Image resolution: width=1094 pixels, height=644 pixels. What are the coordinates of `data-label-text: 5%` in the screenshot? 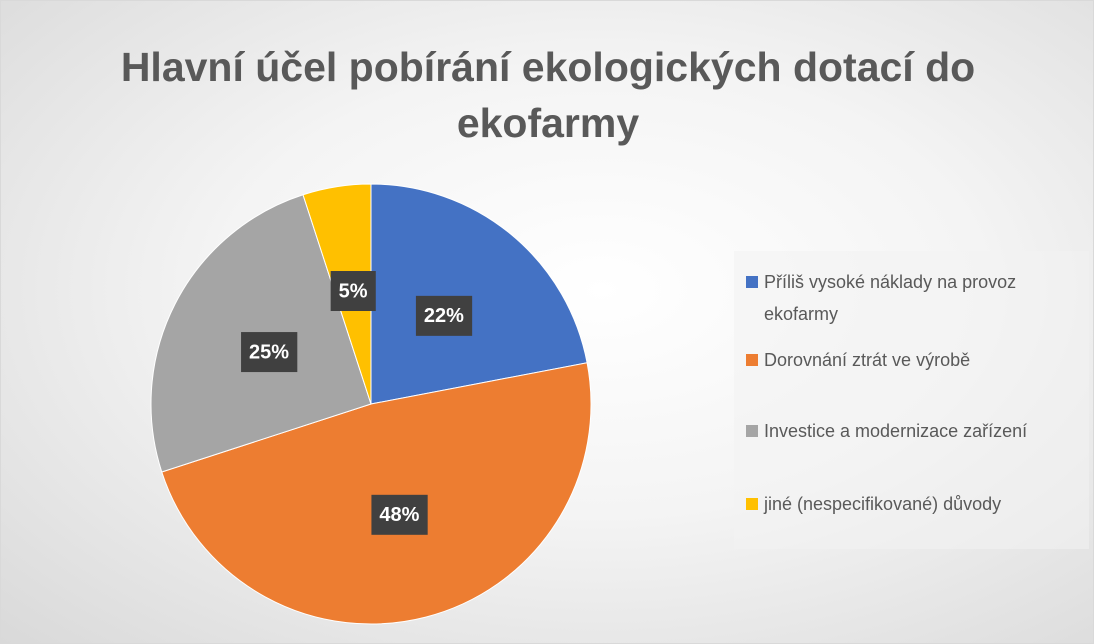 It's located at (353, 291).